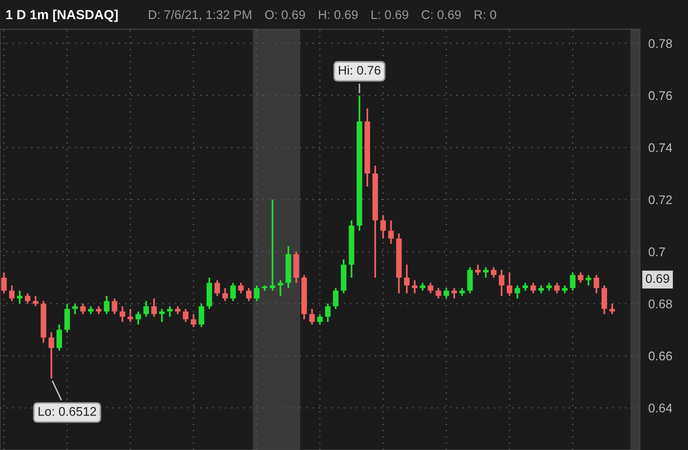 The height and width of the screenshot is (450, 688). I want to click on y-tick-label: 0.66, so click(660, 356).